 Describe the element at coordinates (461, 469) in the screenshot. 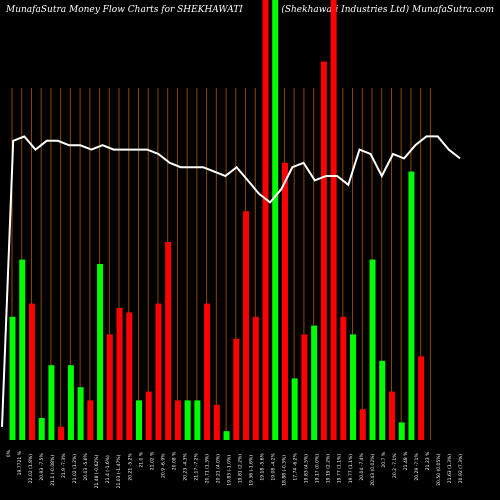

I see `tick-label-41: 20.92 (7.3%)` at that location.